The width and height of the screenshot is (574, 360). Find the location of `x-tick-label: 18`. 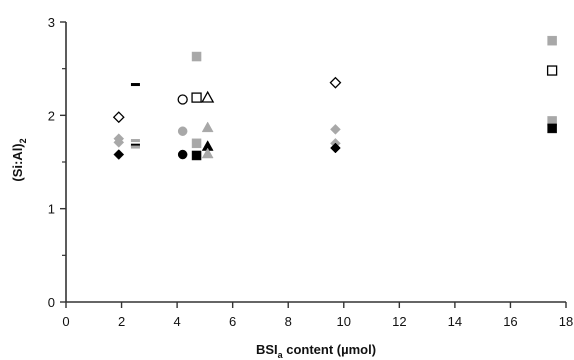

x-tick-label: 18 is located at coordinates (566, 321).